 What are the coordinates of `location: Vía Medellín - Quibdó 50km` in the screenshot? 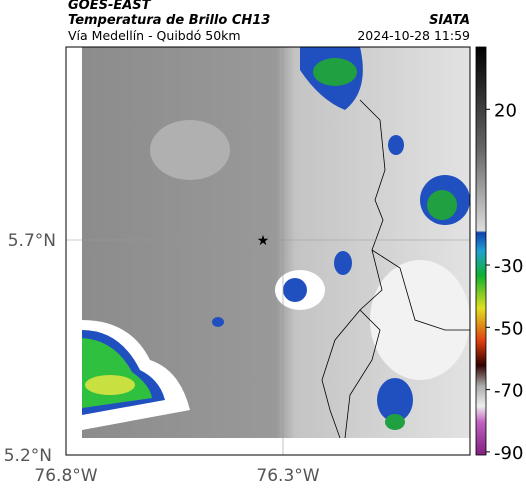 It's located at (154, 35).